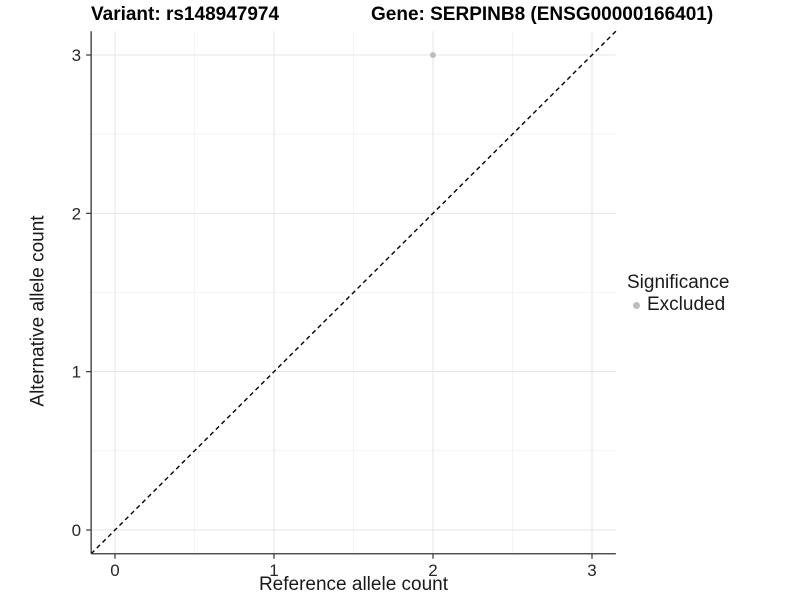  Describe the element at coordinates (76, 213) in the screenshot. I see `y-tick-label: 2` at that location.